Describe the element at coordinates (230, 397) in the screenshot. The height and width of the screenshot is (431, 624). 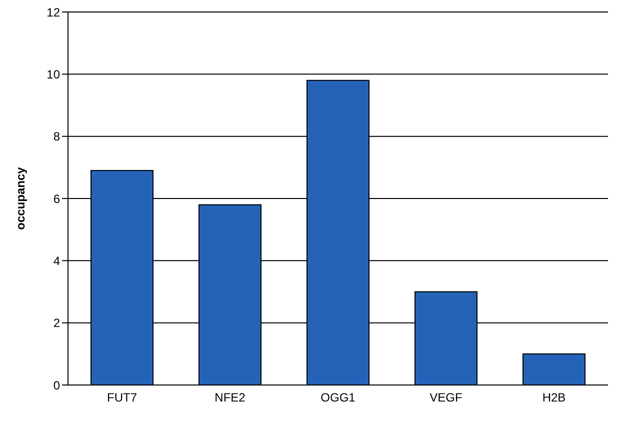
I see `x-tick-label: NFE2` at that location.